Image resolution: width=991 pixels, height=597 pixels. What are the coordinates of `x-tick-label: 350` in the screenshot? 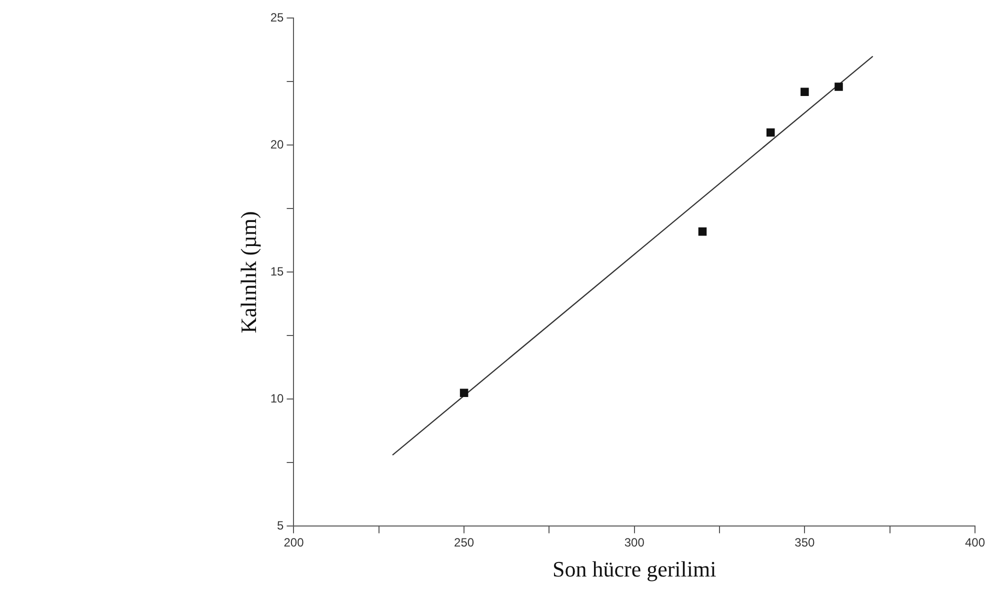 It's located at (805, 543).